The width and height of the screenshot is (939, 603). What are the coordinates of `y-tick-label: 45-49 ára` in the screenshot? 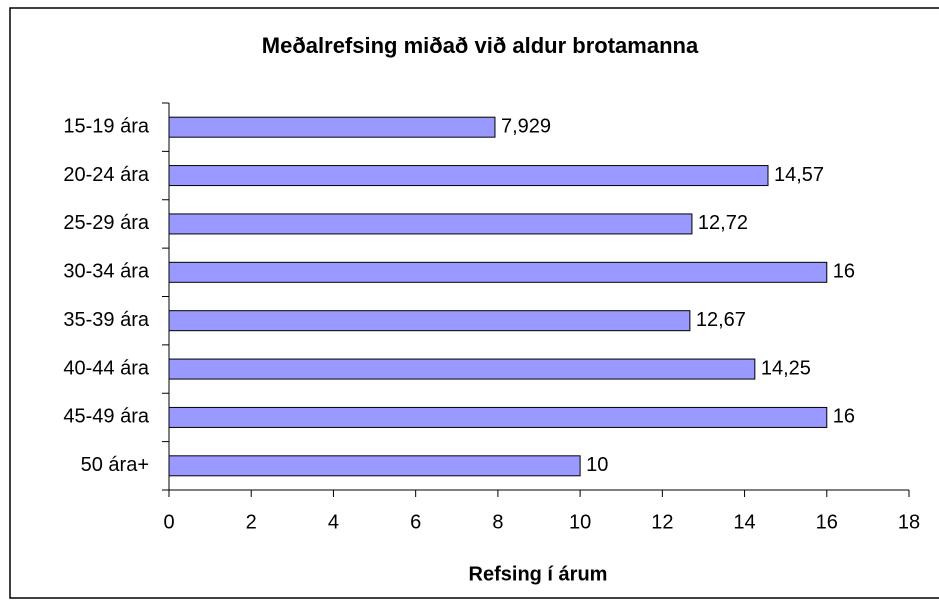 It's located at (106, 417).